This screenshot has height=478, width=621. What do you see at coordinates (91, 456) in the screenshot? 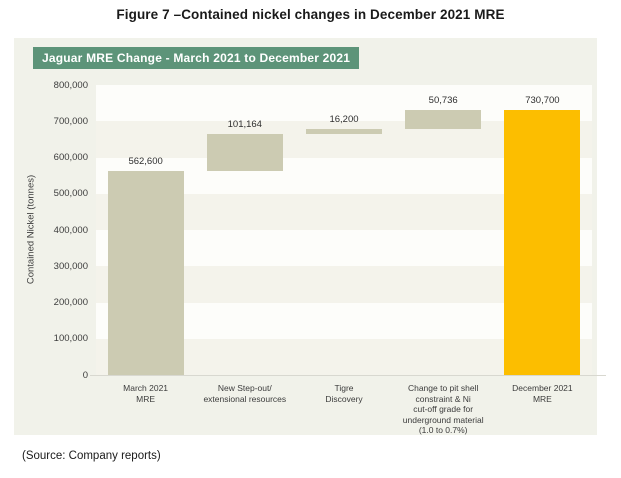
I see `source-note: (Source: Company reports)` at bounding box center [91, 456].